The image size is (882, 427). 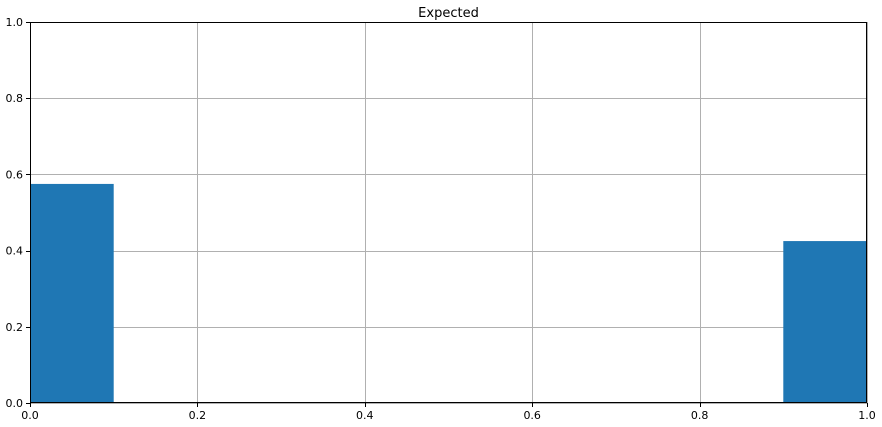 I want to click on chart-title: Expected, so click(x=448, y=13).